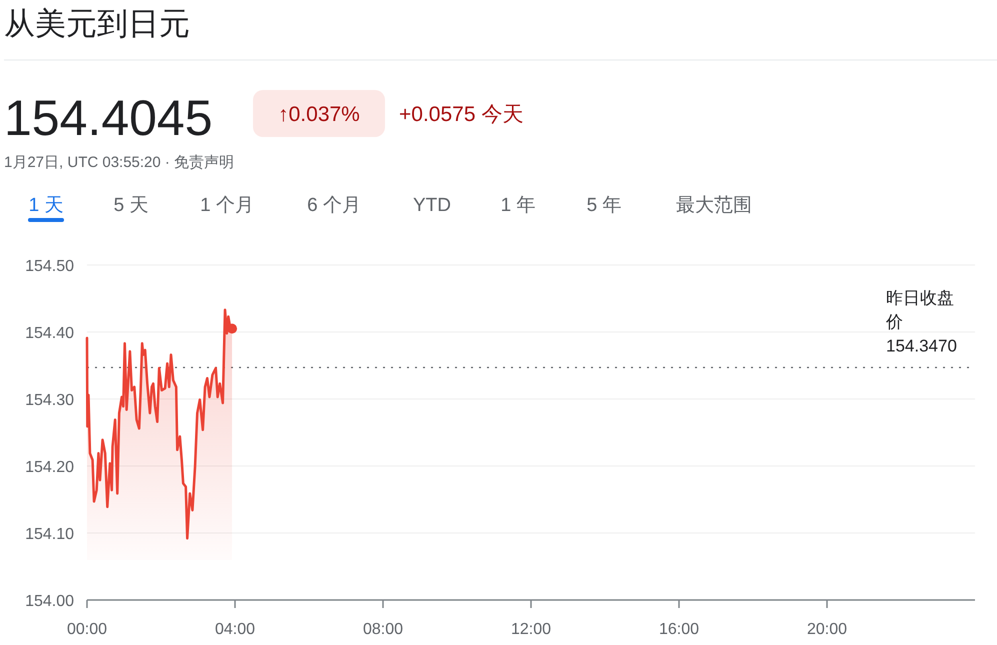 The image size is (997, 645). Describe the element at coordinates (235, 629) in the screenshot. I see `x-tick-label: 04:00` at that location.